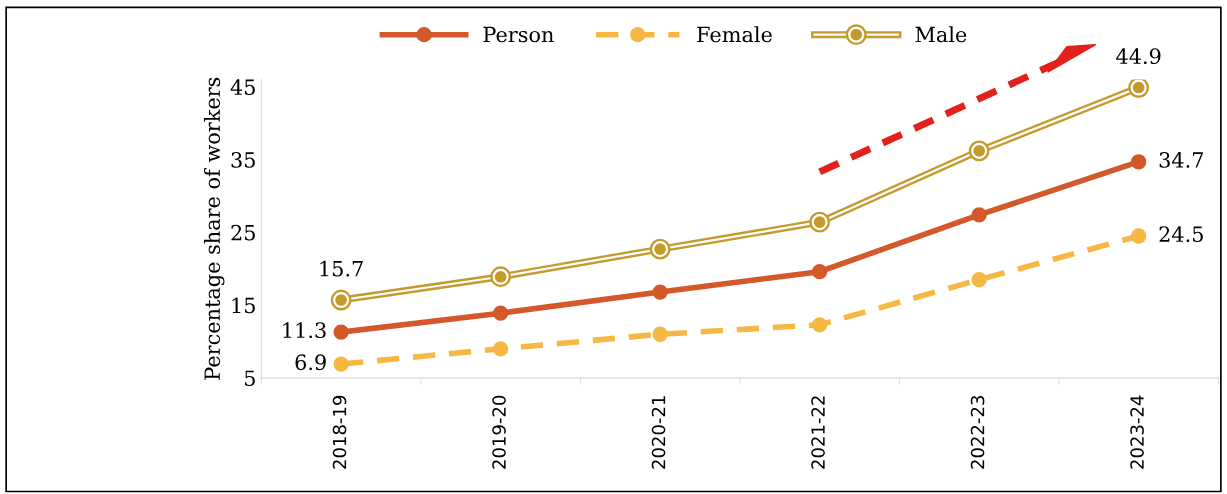  I want to click on x-tick-label: 2021-22, so click(818, 432).